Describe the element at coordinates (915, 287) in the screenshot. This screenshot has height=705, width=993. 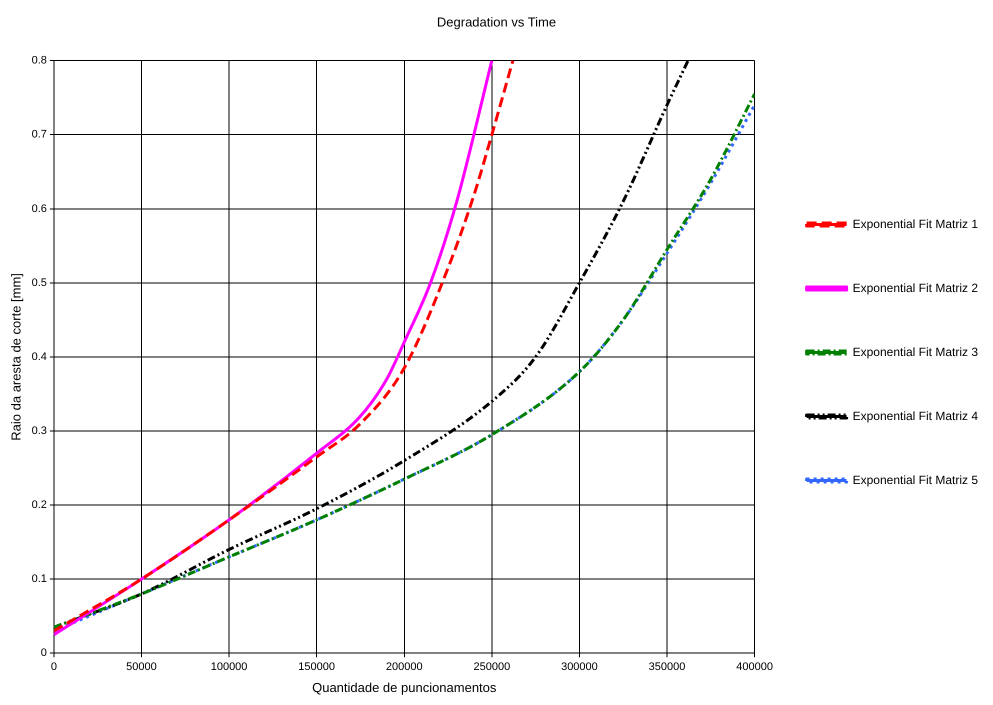
I see `legend-label: Exponential Fit Matriz 2` at that location.